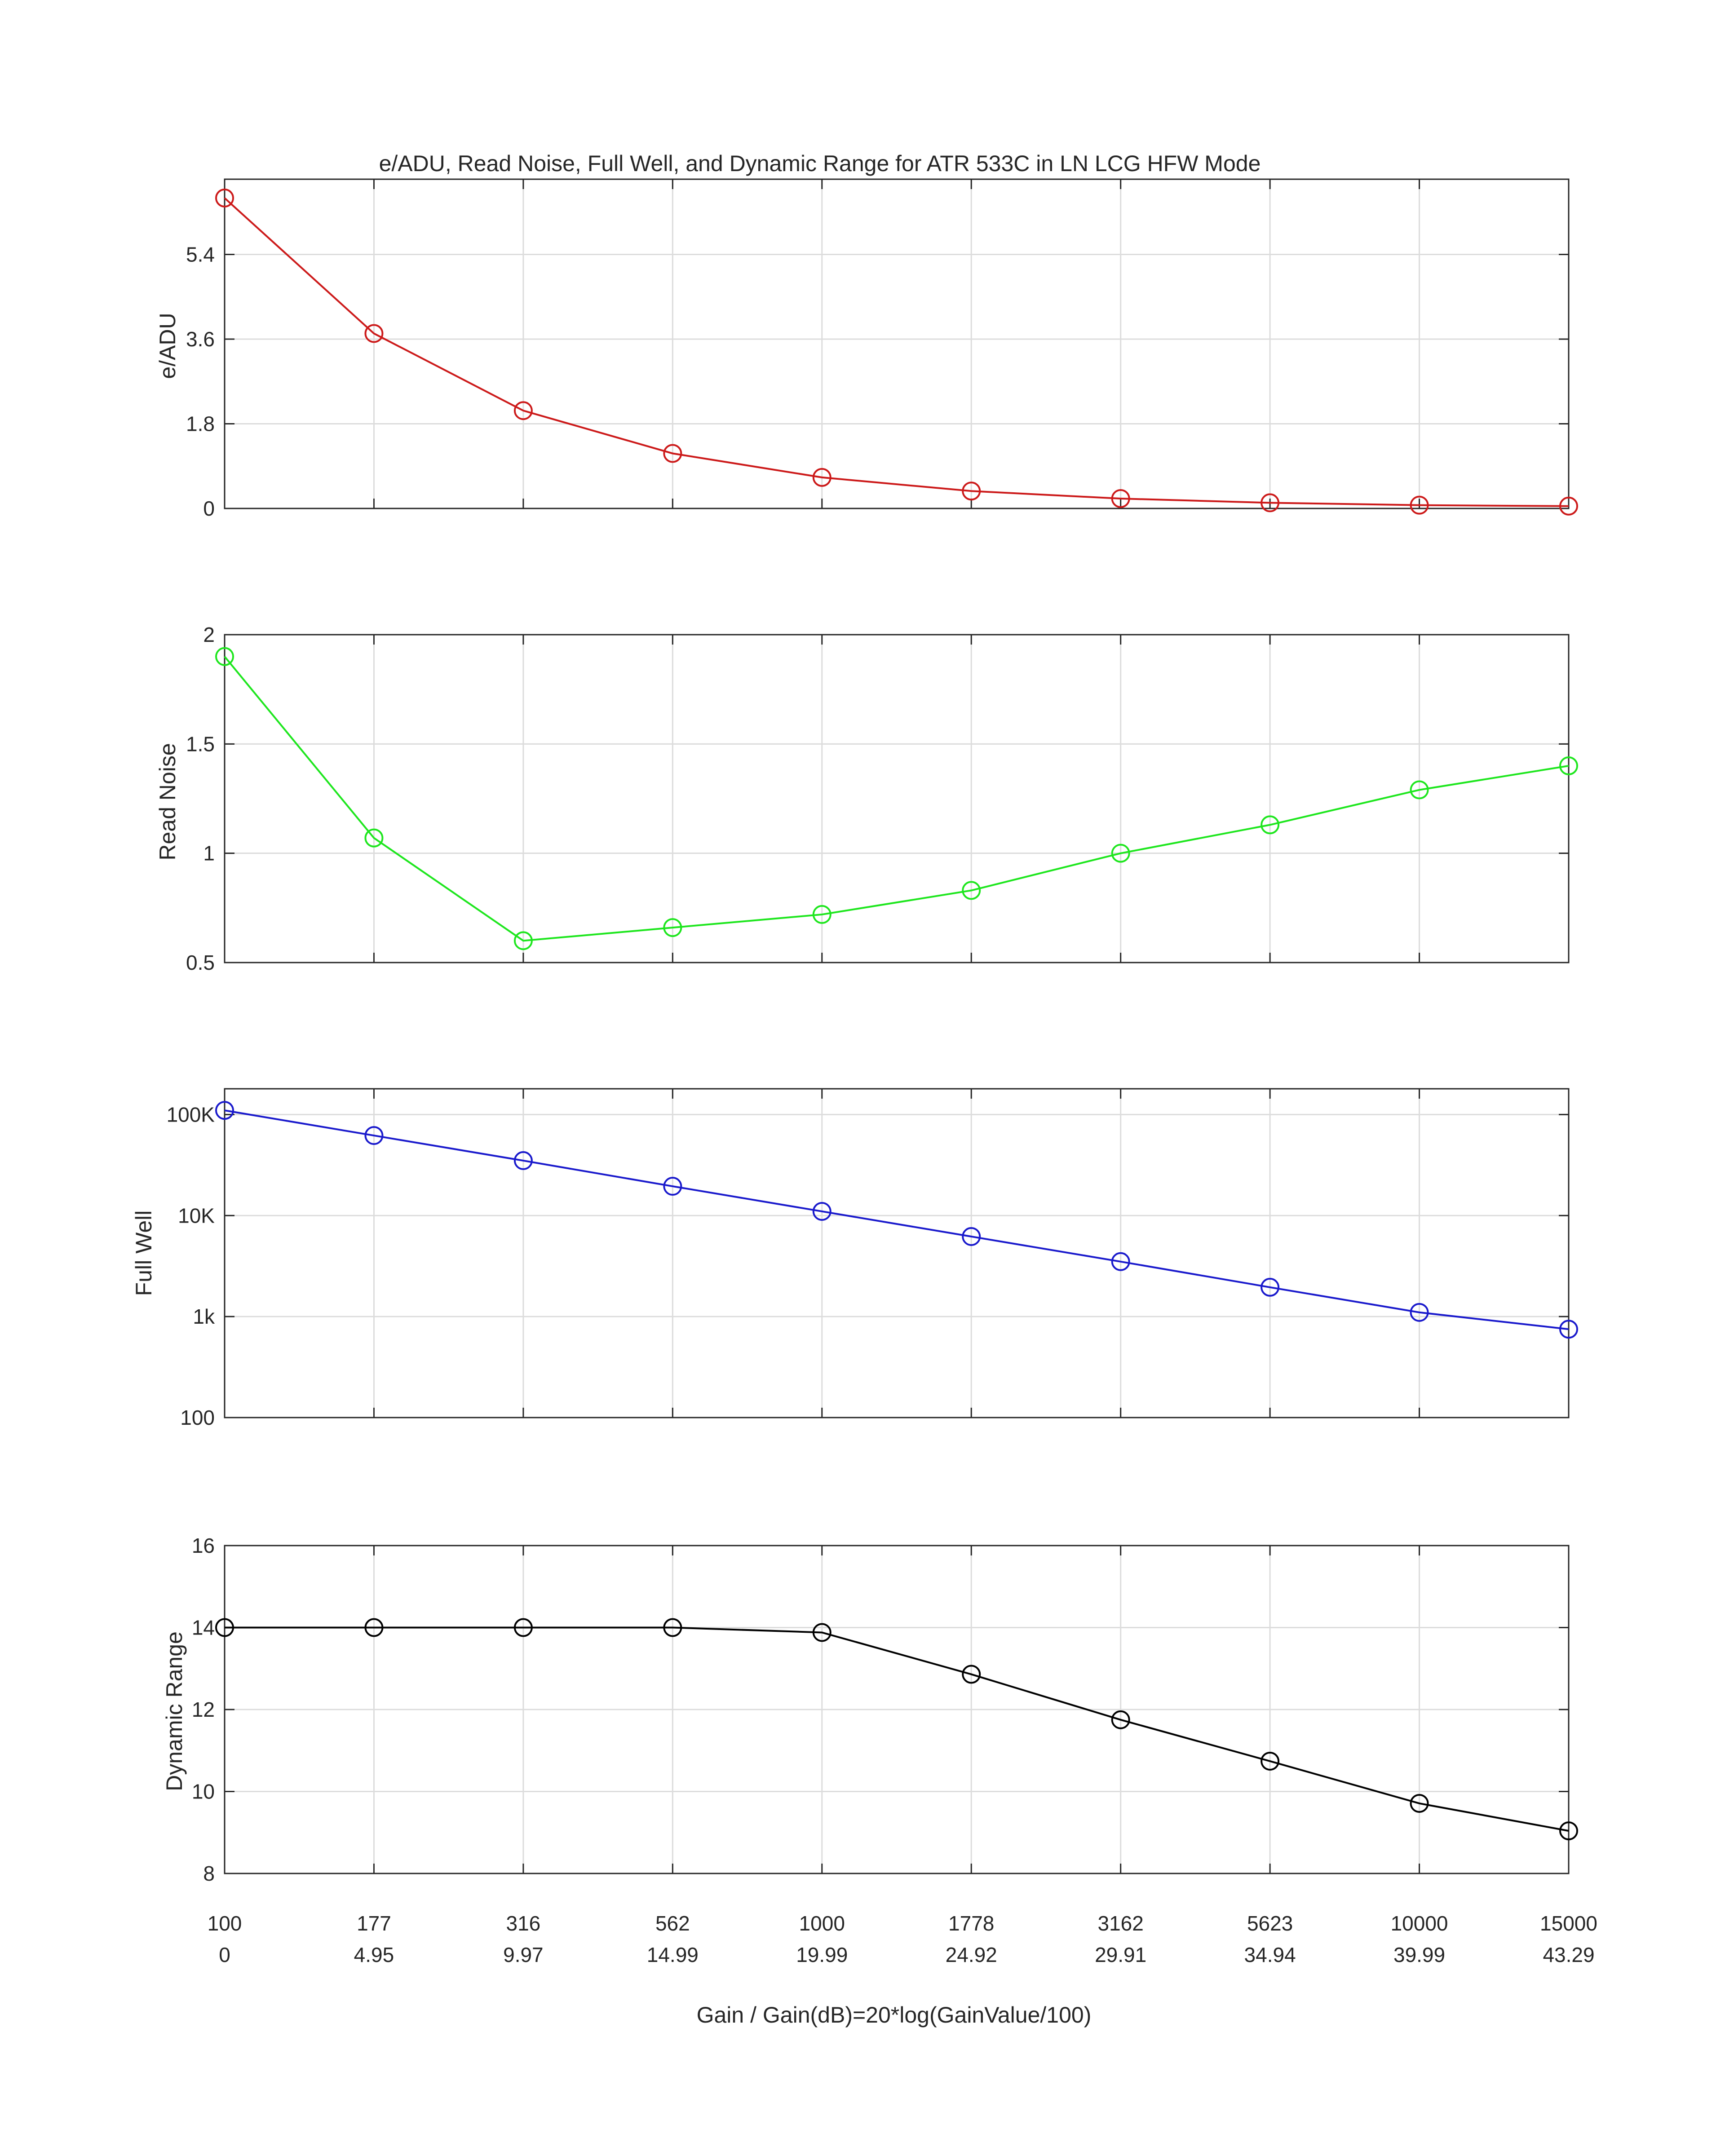 The height and width of the screenshot is (2156, 1725). What do you see at coordinates (374, 1955) in the screenshot?
I see `x-tick-label-db: 4.95` at bounding box center [374, 1955].